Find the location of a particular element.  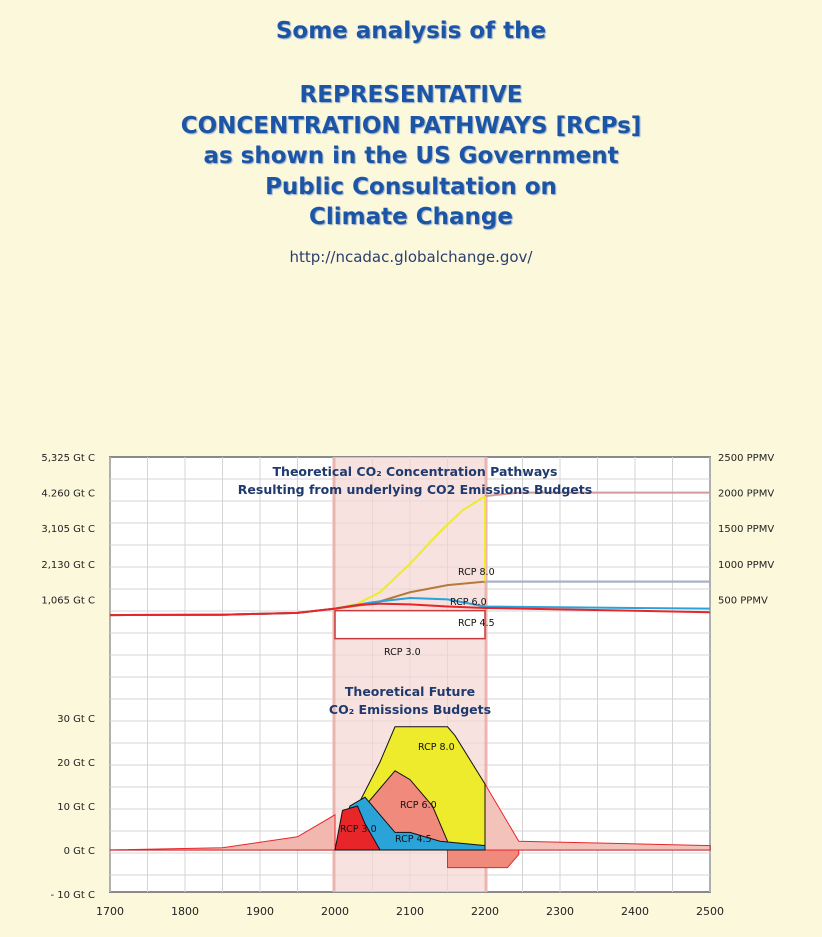

source-url: http://ncadac.globalchange.gov/ is located at coordinates (411, 257).